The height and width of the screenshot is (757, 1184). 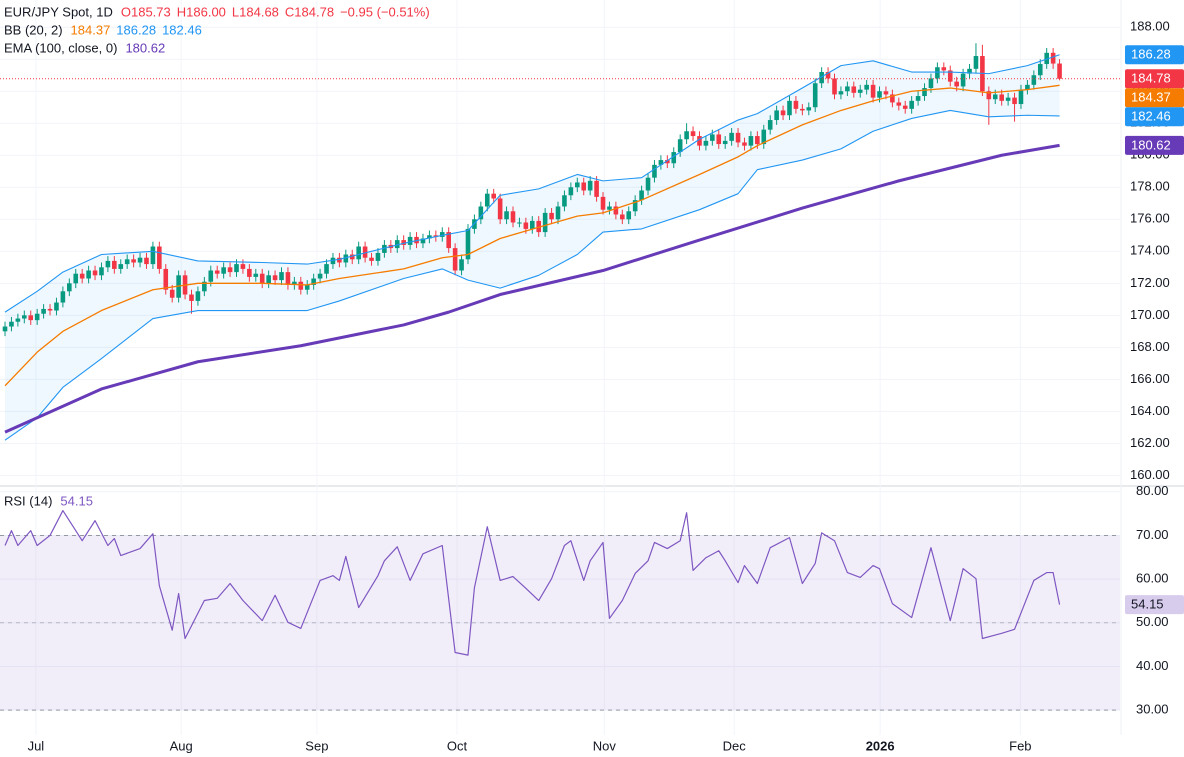 I want to click on y-tick-label: 70.00, so click(x=1152, y=534).